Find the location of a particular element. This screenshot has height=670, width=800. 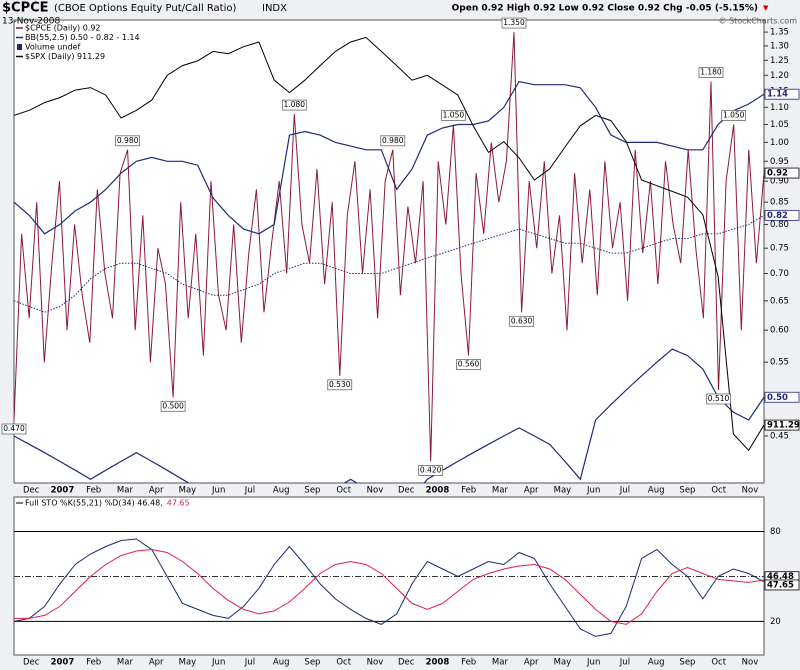

end-label: 47.65 is located at coordinates (780, 585).